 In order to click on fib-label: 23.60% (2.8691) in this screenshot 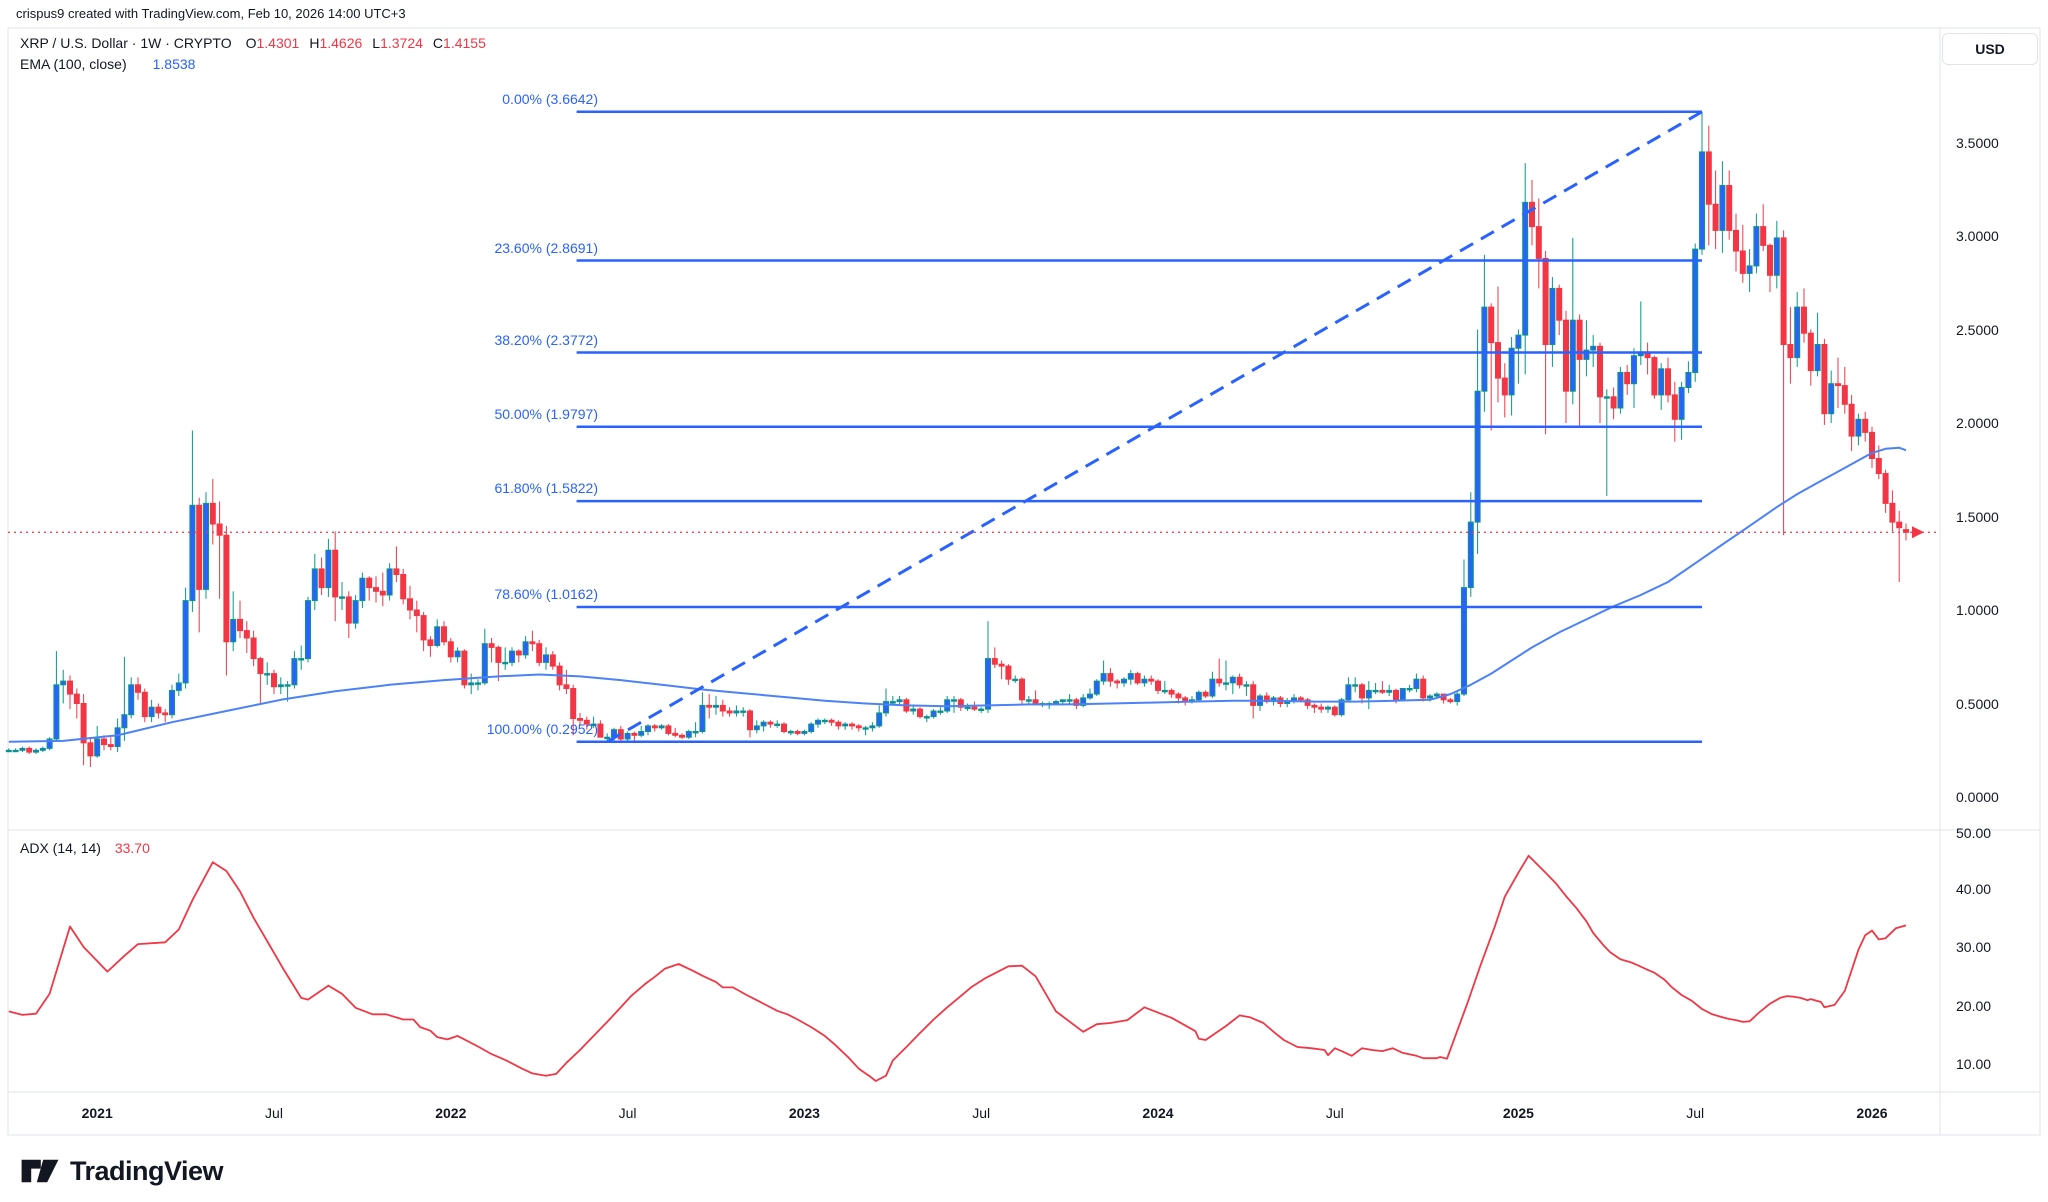, I will do `click(546, 248)`.